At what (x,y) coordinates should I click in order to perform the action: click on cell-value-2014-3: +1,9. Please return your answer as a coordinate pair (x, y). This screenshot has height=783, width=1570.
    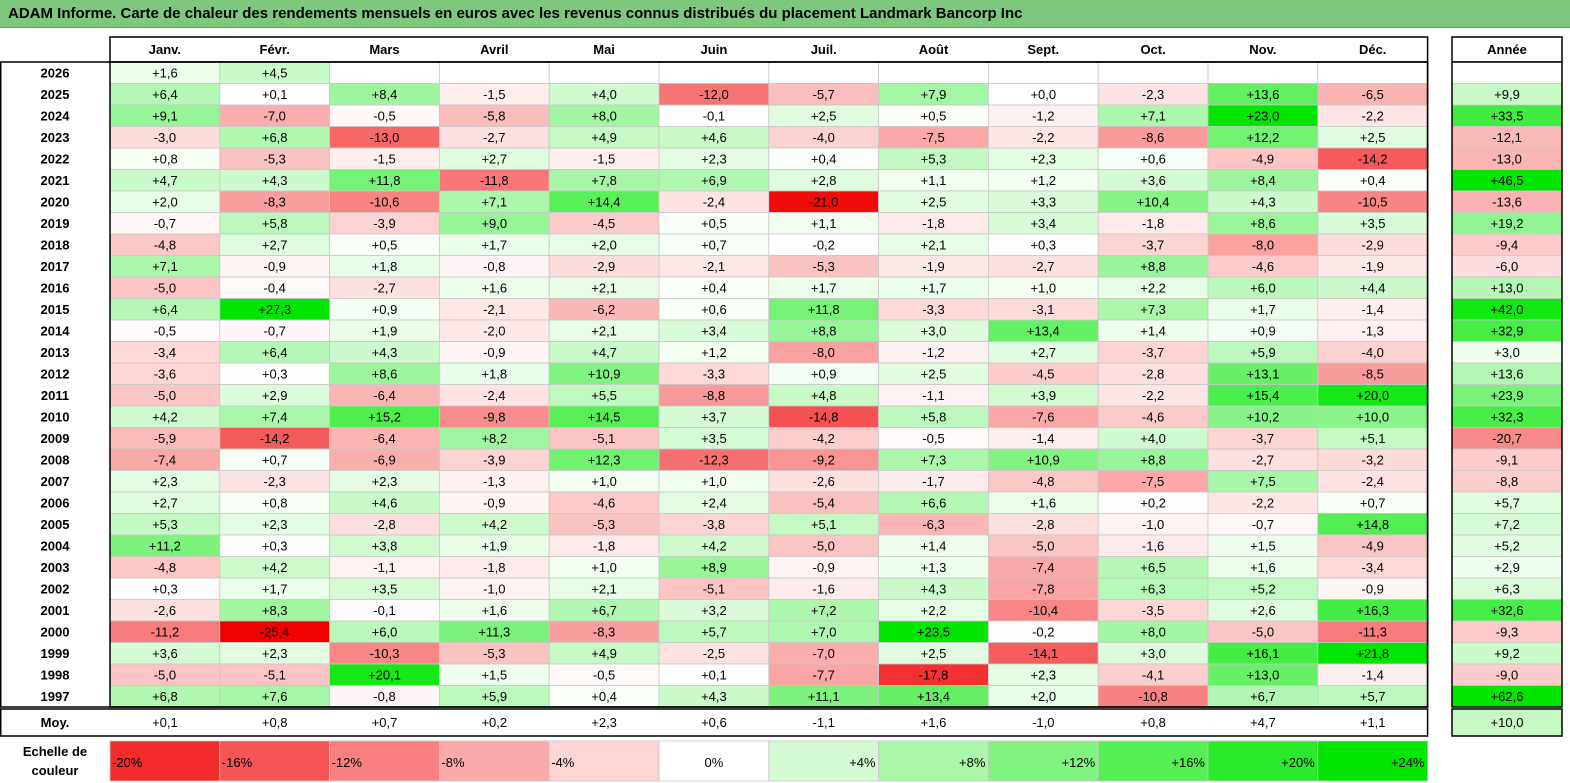
    Looking at the image, I should click on (385, 331).